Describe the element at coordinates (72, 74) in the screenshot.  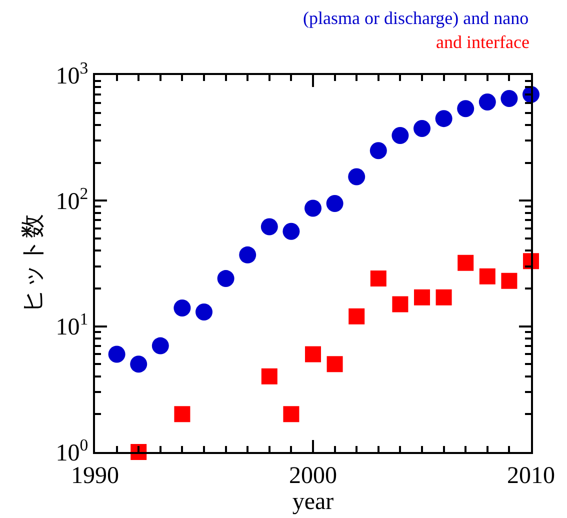
I see `y-tick-label: 10$^{3}$` at that location.